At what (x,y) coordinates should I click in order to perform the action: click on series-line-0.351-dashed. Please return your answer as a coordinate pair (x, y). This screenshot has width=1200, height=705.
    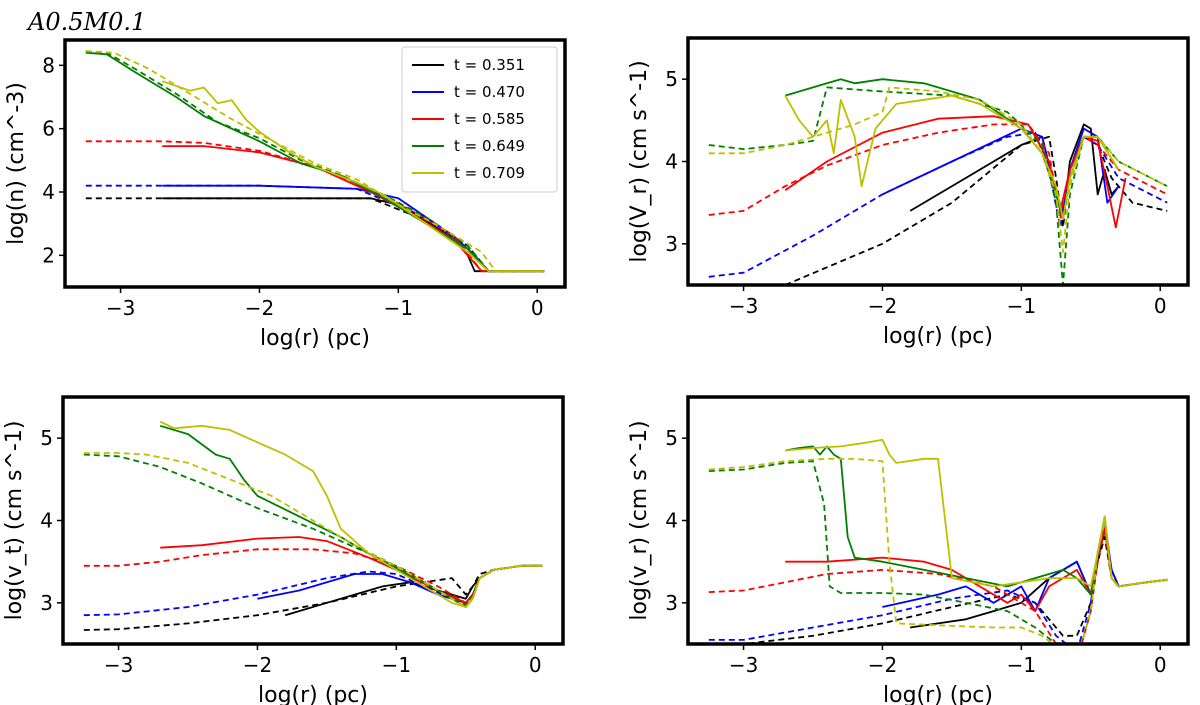
    Looking at the image, I should click on (976, 210).